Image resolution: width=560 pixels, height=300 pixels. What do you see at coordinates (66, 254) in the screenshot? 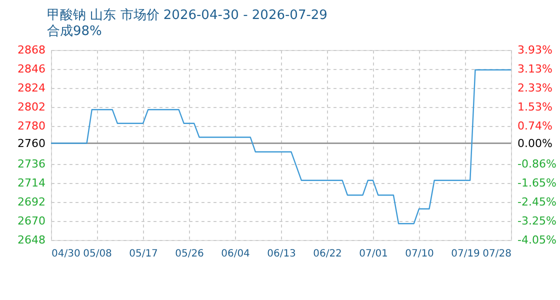
I see `x-tick-label: 04/30` at bounding box center [66, 254].